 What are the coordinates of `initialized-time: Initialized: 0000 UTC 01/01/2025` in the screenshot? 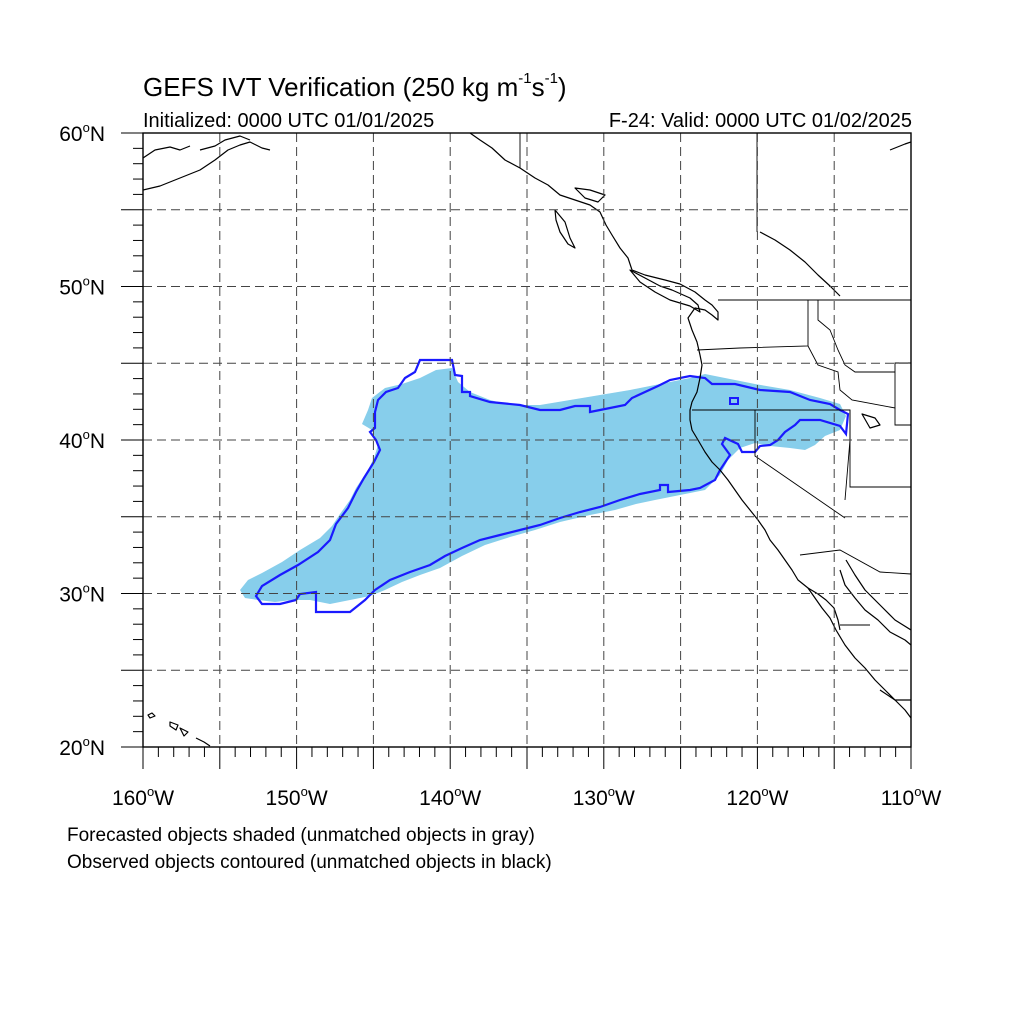 It's located at (289, 121).